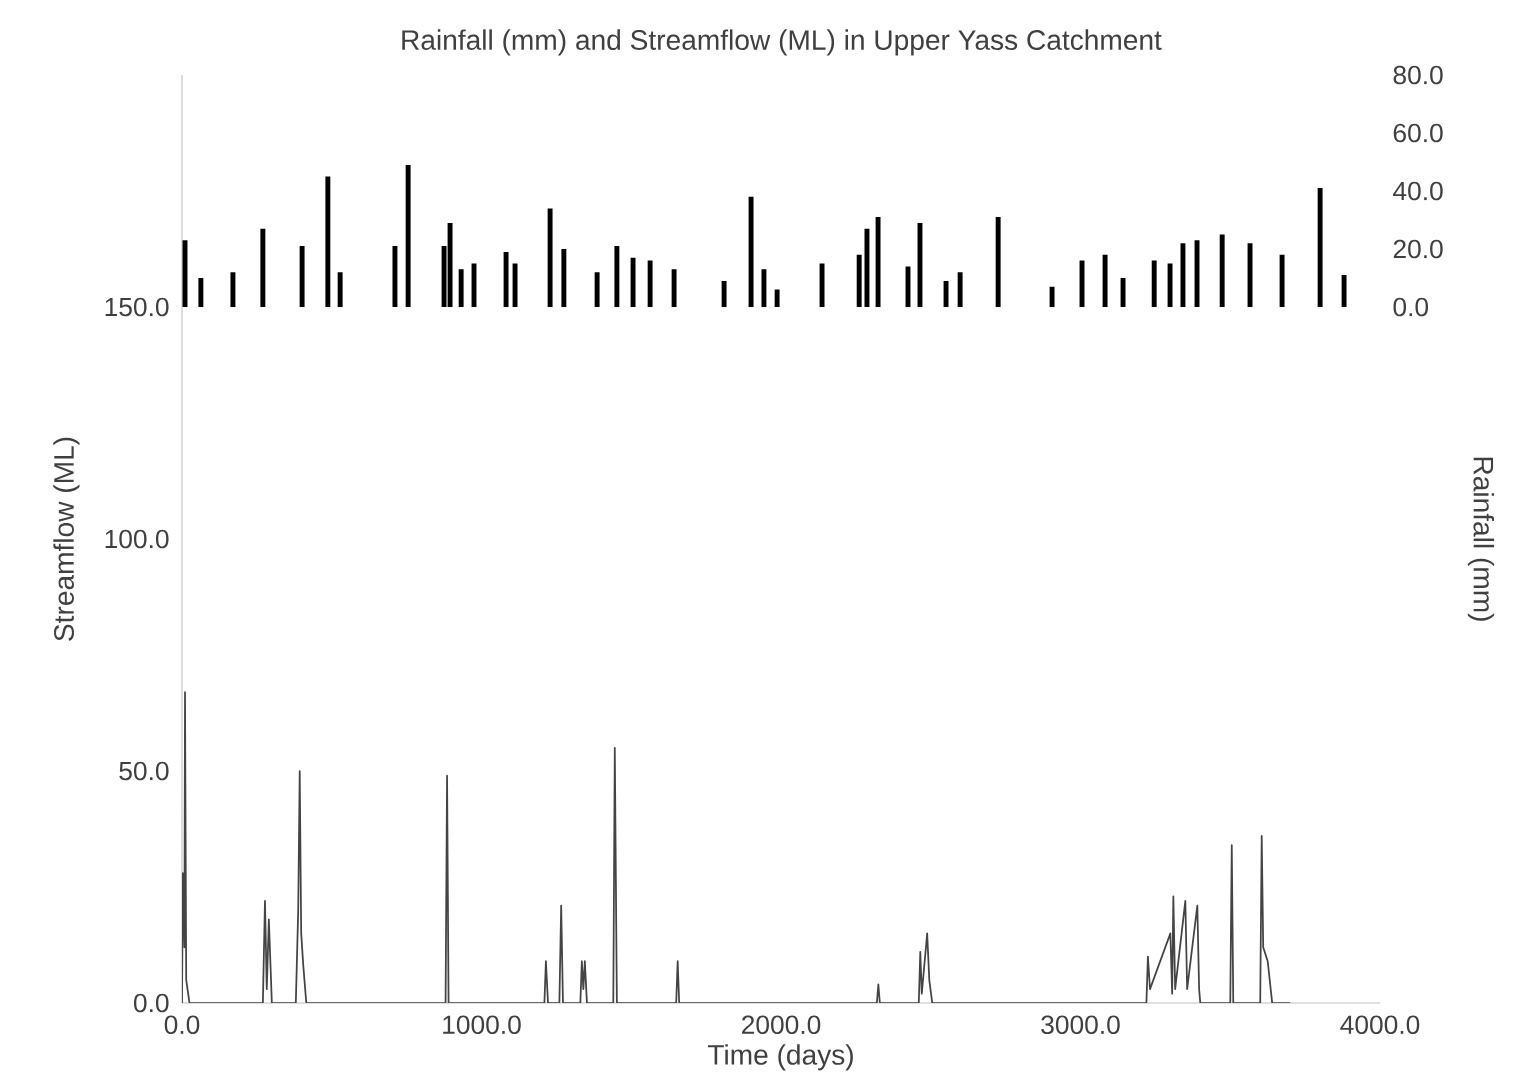 Image resolution: width=1519 pixels, height=1087 pixels. Describe the element at coordinates (137, 307) in the screenshot. I see `y-tick-label: 150.0` at that location.